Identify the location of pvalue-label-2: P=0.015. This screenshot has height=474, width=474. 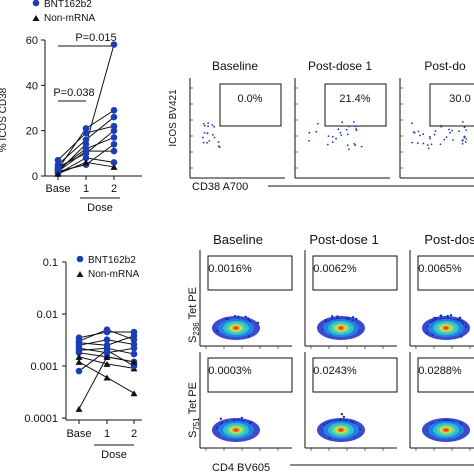
(95, 38).